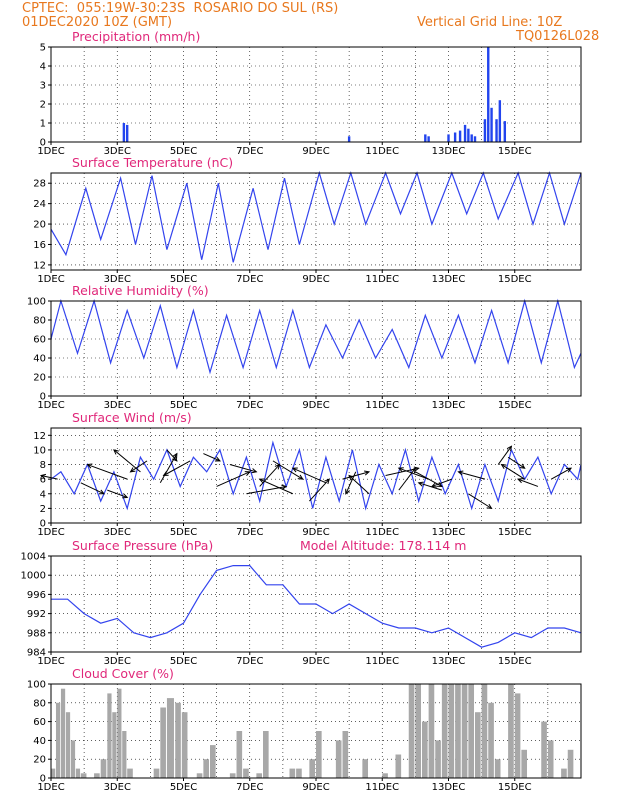  Describe the element at coordinates (383, 545) in the screenshot. I see `panel-annotation: Model Altitude: 178.114 m` at that location.